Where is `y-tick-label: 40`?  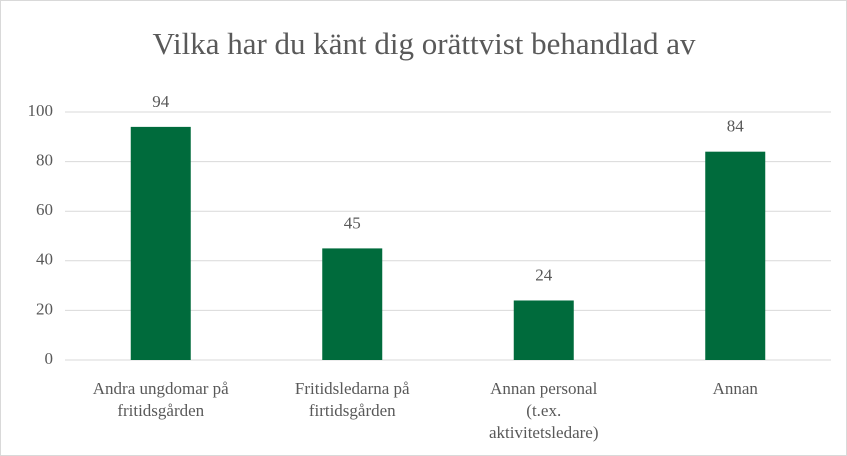
y-tick-label: 40 is located at coordinates (44, 259).